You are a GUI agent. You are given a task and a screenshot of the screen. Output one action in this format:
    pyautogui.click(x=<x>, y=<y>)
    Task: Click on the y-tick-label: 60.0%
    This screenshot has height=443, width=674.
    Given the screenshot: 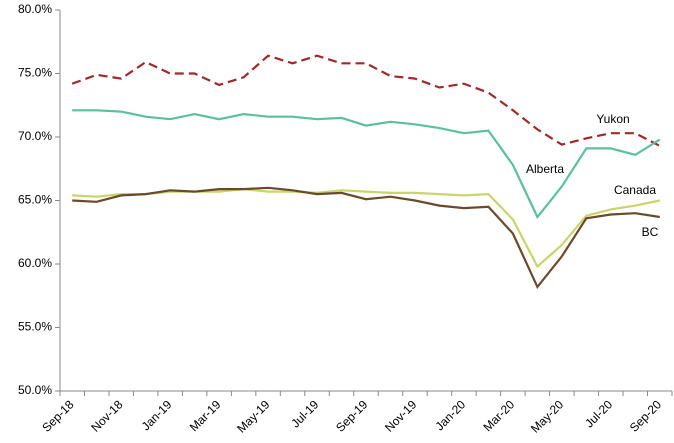 What is the action you would take?
    pyautogui.click(x=35, y=263)
    